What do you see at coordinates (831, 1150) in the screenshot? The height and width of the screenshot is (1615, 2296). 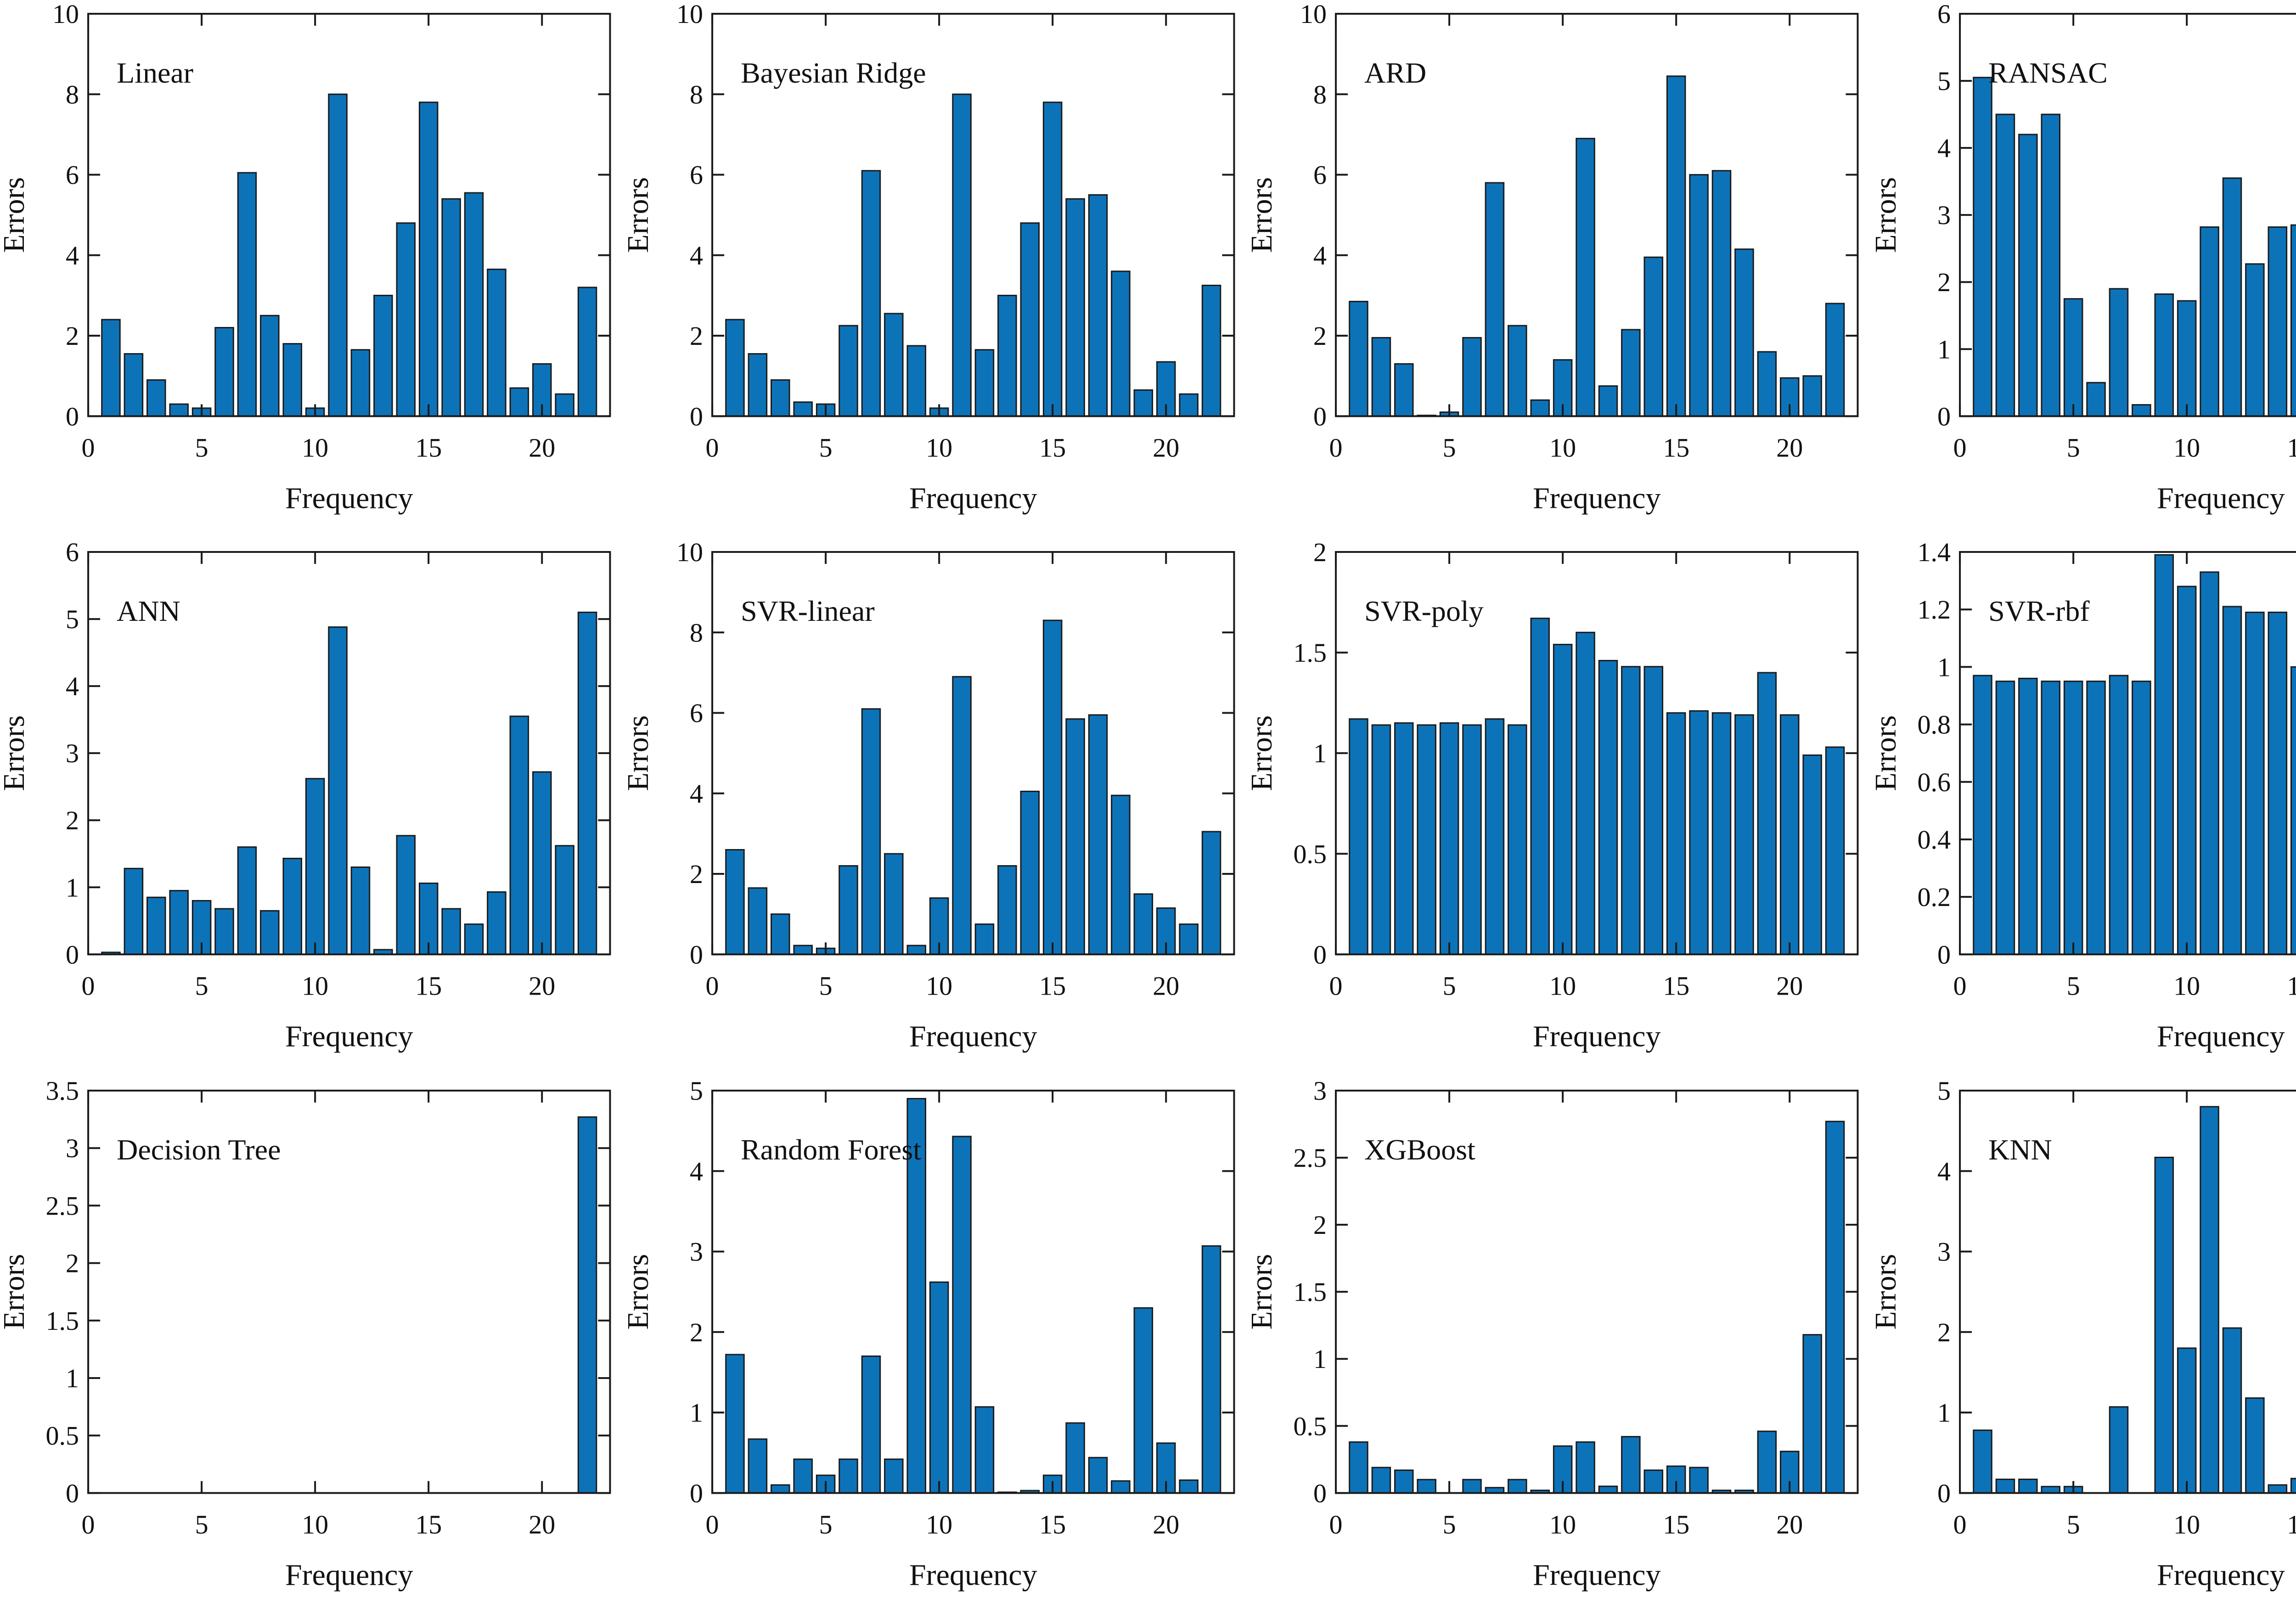 I see `chart-title: Random Forest` at bounding box center [831, 1150].